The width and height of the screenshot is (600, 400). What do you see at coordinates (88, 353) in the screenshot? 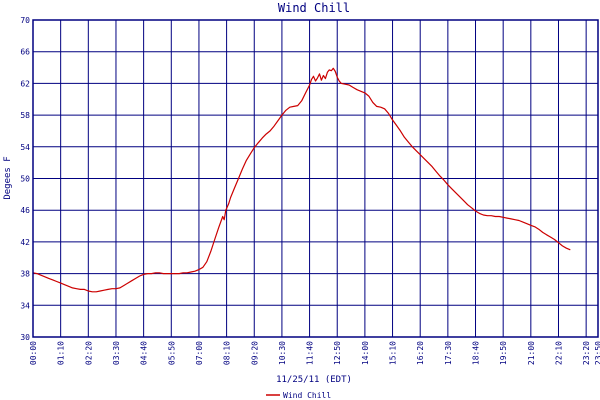
I see `x-tick-label: 02:20` at bounding box center [88, 353].